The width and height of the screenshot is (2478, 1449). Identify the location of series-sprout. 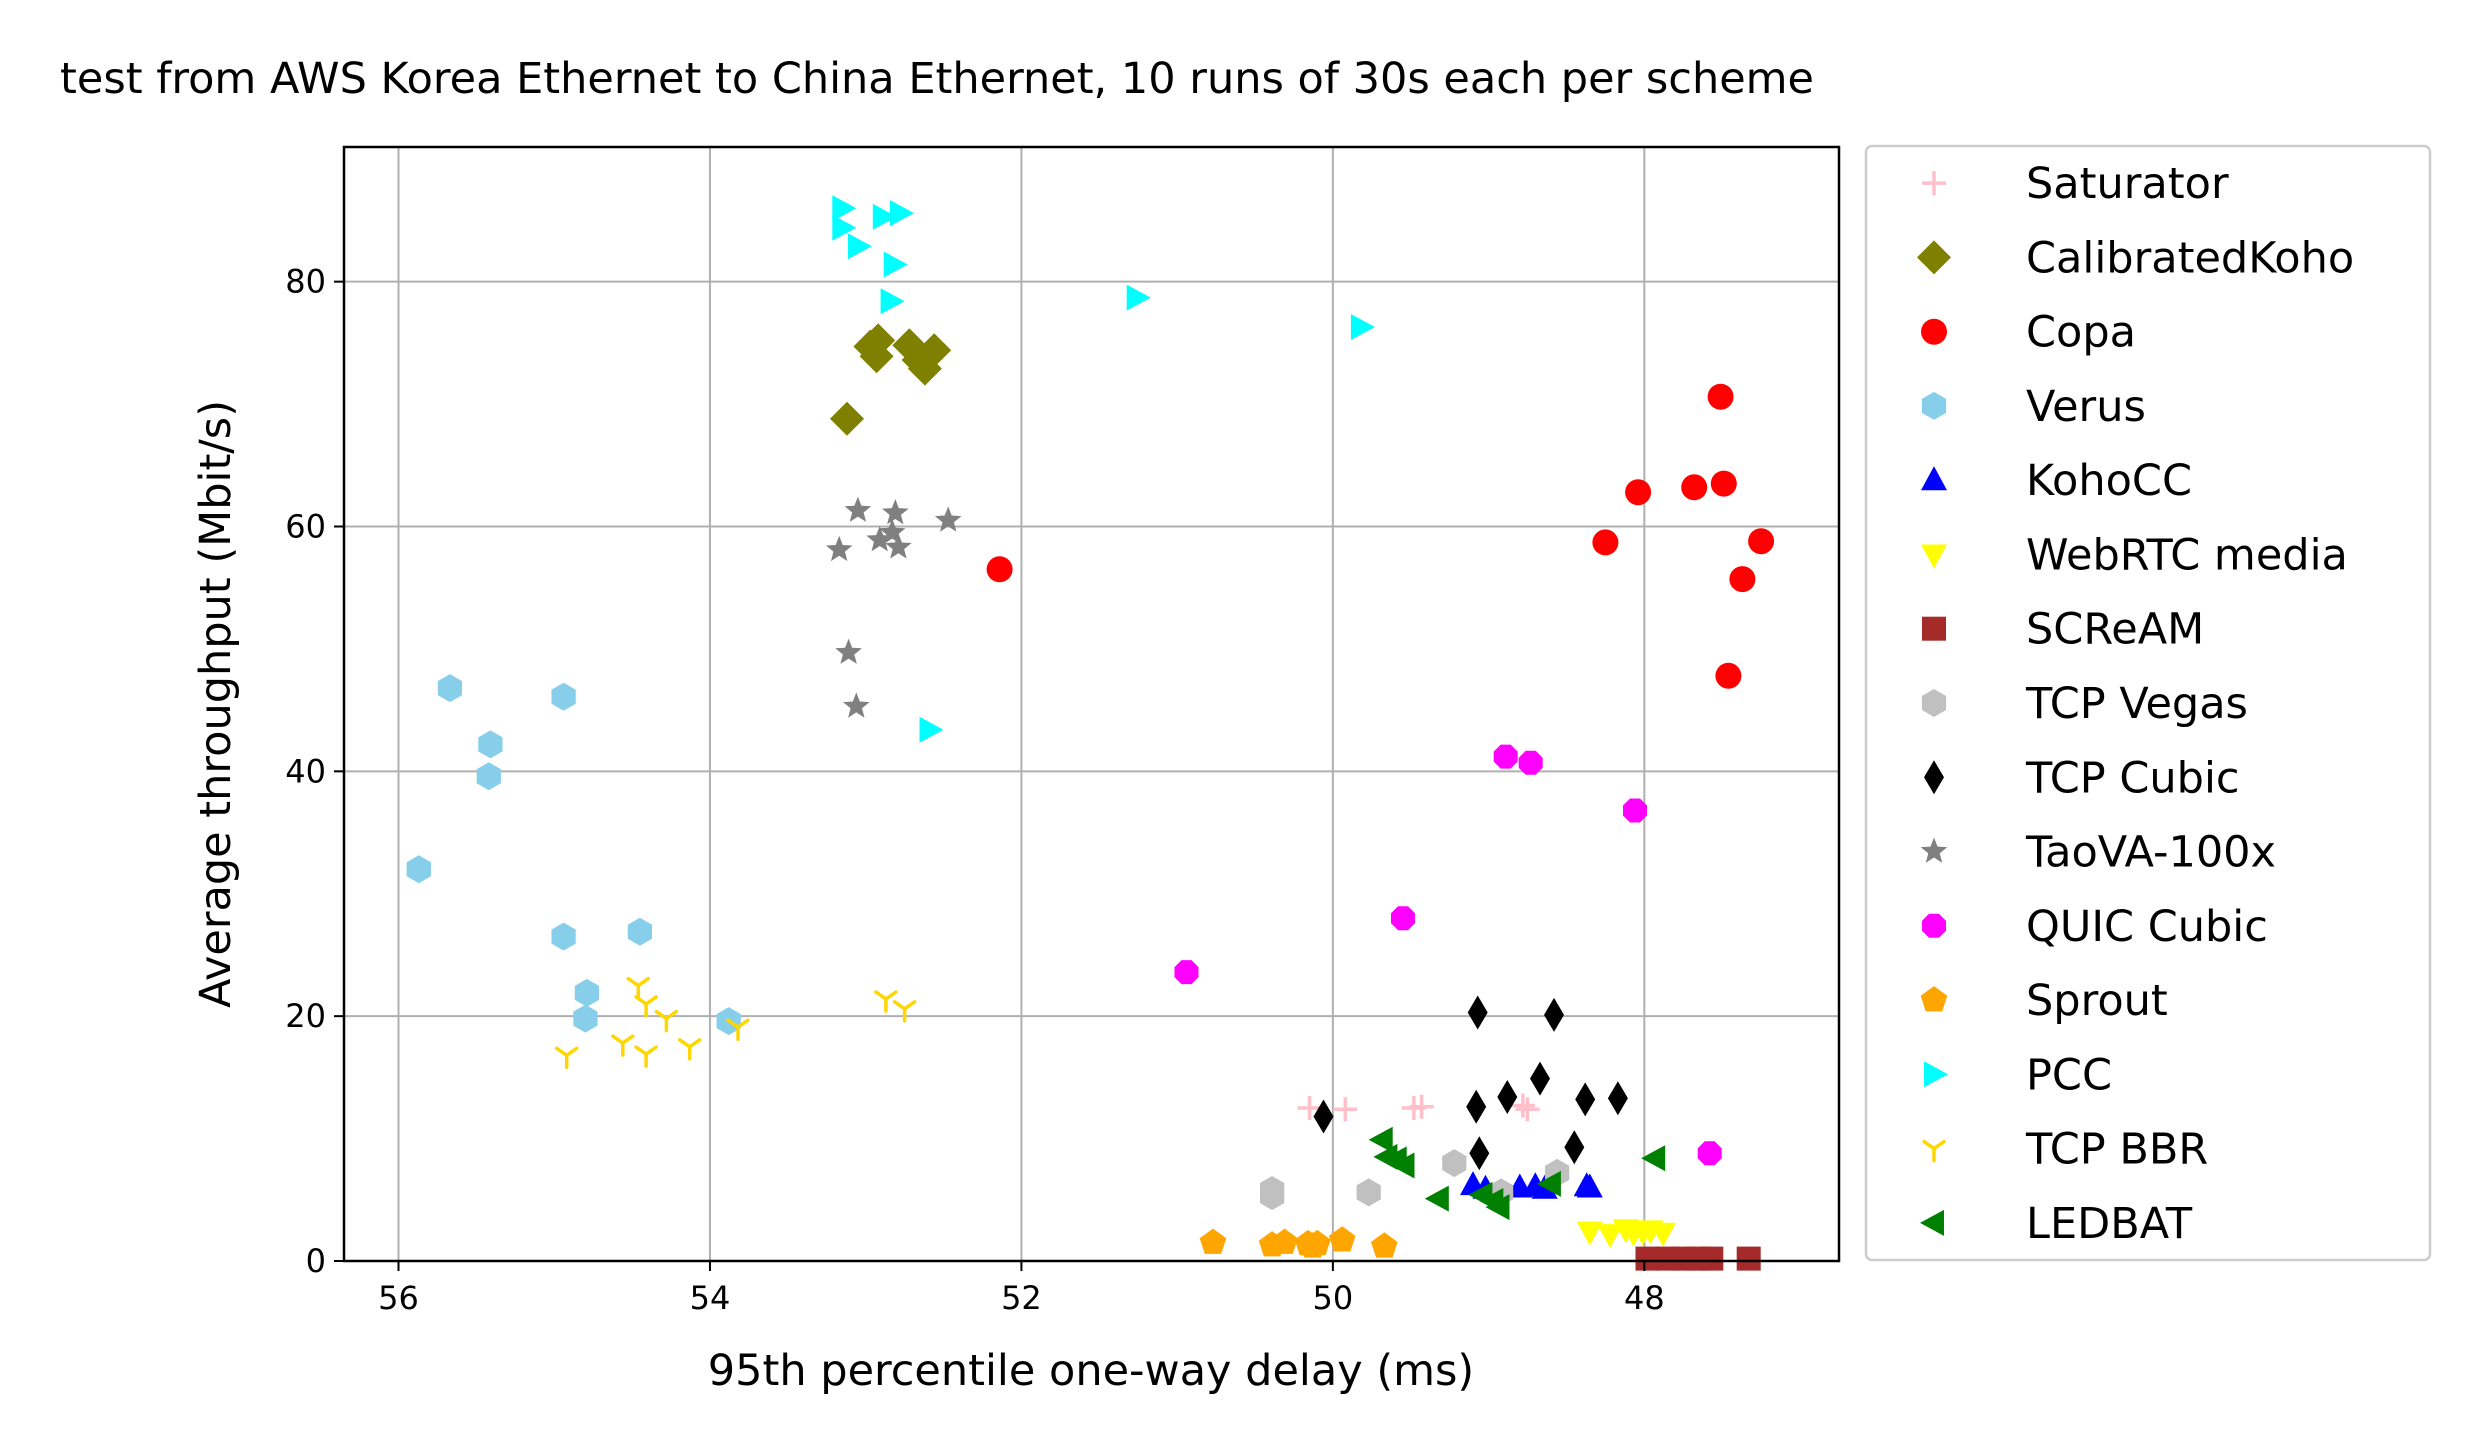
(1298, 1242).